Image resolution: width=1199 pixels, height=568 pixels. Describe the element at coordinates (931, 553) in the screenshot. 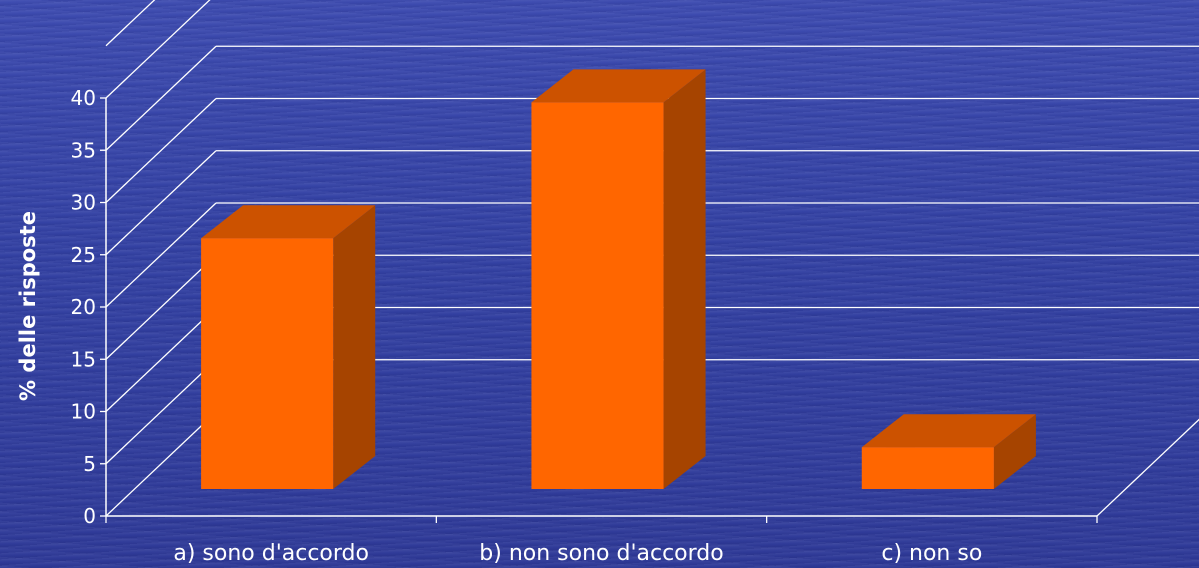

I see `x-category-label-3: c) non so` at that location.